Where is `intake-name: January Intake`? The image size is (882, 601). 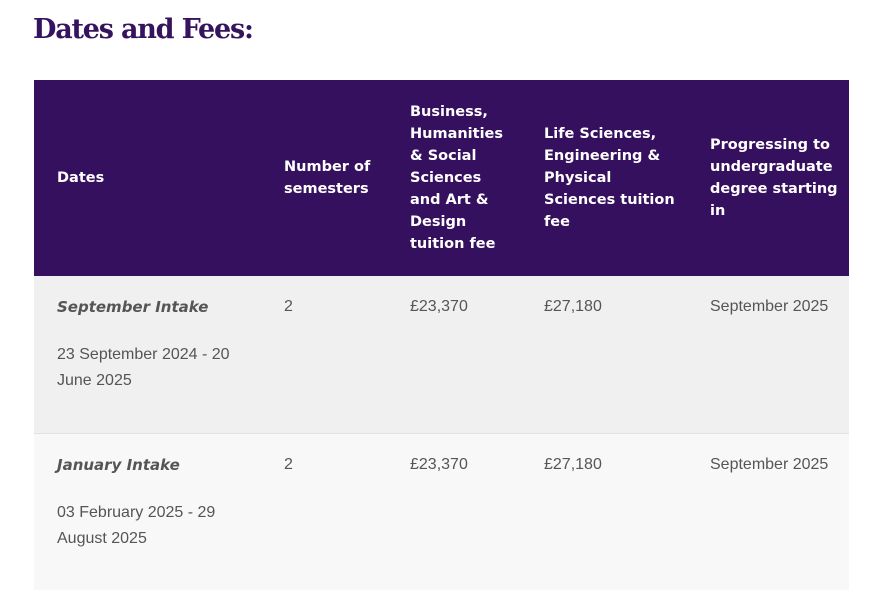 intake-name: January Intake is located at coordinates (118, 464).